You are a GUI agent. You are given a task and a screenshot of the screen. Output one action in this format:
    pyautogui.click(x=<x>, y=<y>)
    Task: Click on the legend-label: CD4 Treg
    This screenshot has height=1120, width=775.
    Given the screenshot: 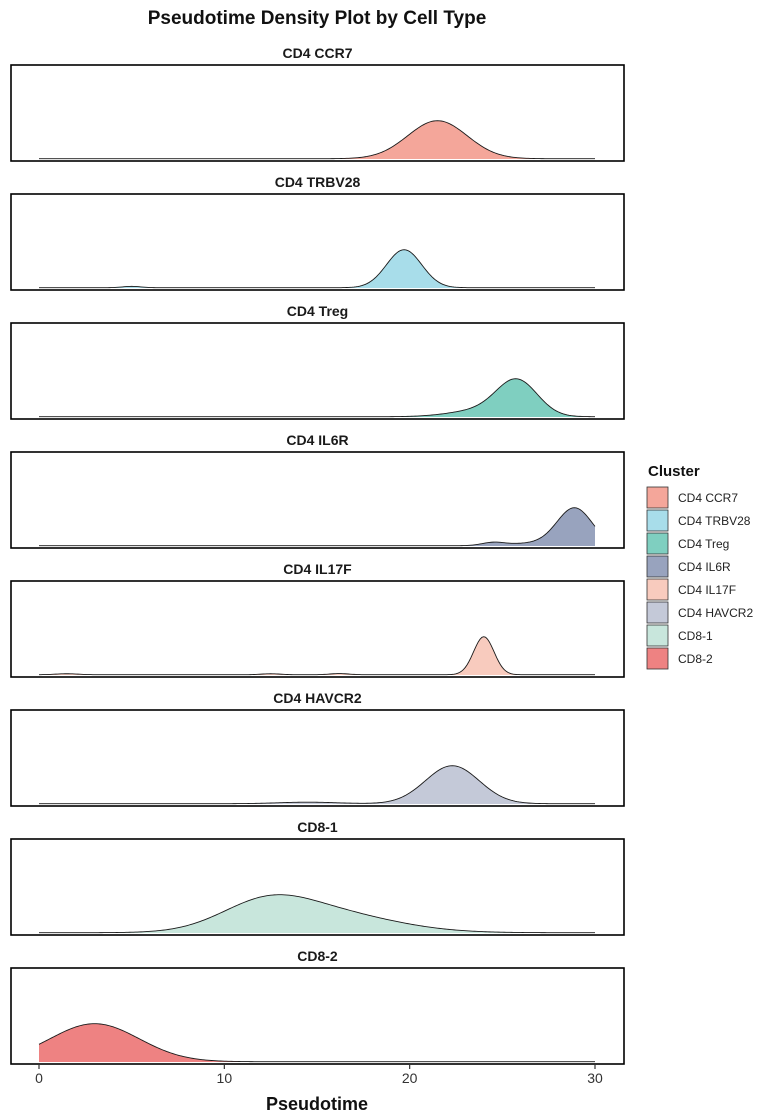 What is the action you would take?
    pyautogui.click(x=703, y=544)
    